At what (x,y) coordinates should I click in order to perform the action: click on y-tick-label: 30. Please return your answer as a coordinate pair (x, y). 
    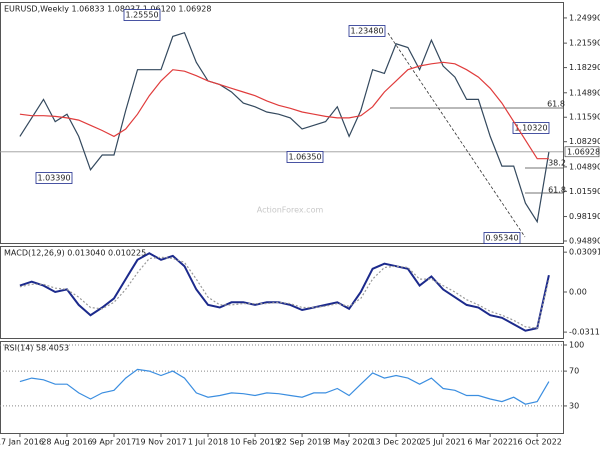
    Looking at the image, I should click on (574, 405).